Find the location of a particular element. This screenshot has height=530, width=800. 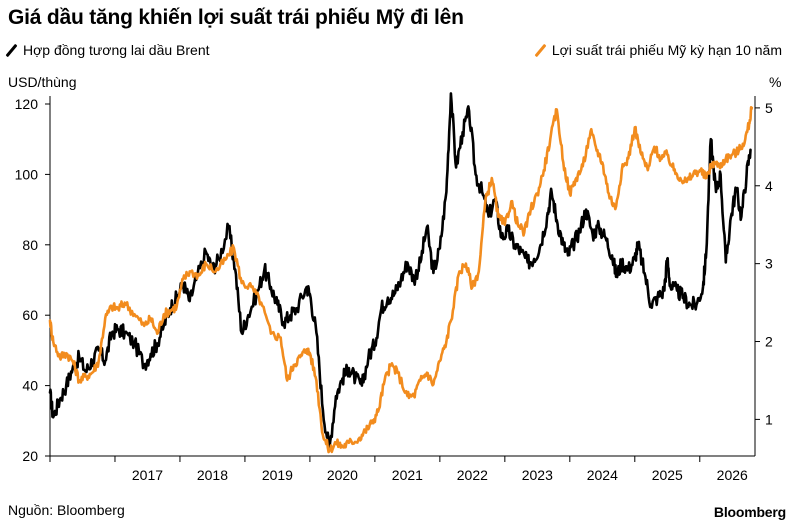

x-tick-label: 2026 is located at coordinates (732, 475).